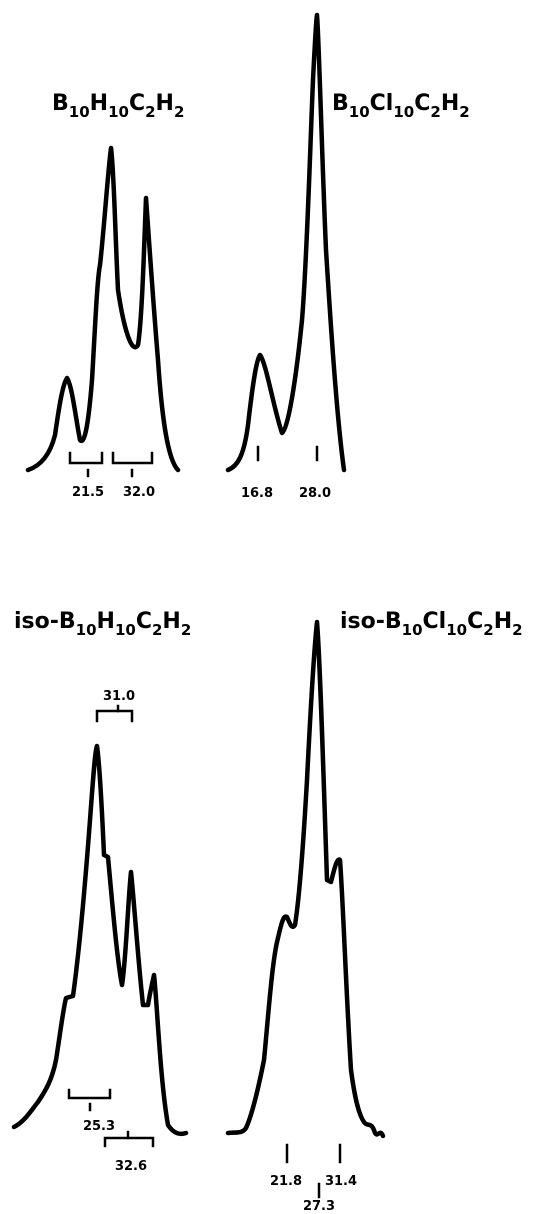 The image size is (559, 1214). What do you see at coordinates (129, 1152) in the screenshot?
I see `bracket-32-6: 32.6` at bounding box center [129, 1152].